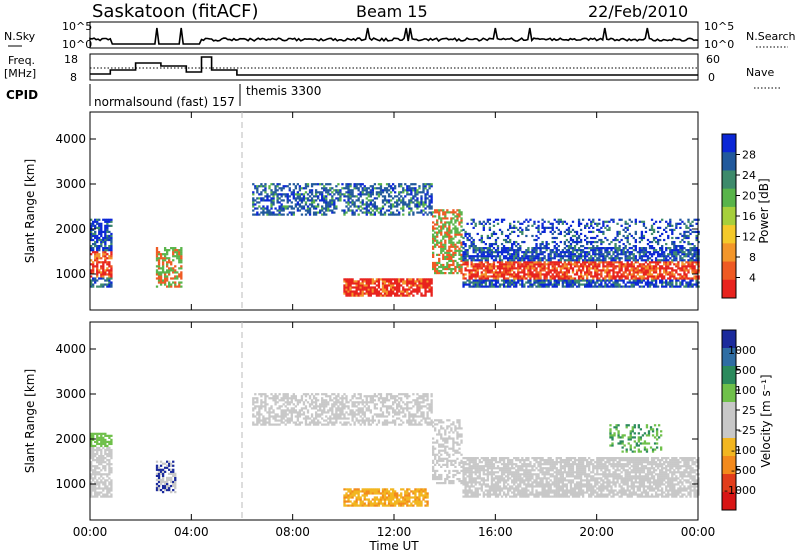 The width and height of the screenshot is (800, 554). Describe the element at coordinates (71, 59) in the screenshot. I see `freq-tick-high: 18` at that location.